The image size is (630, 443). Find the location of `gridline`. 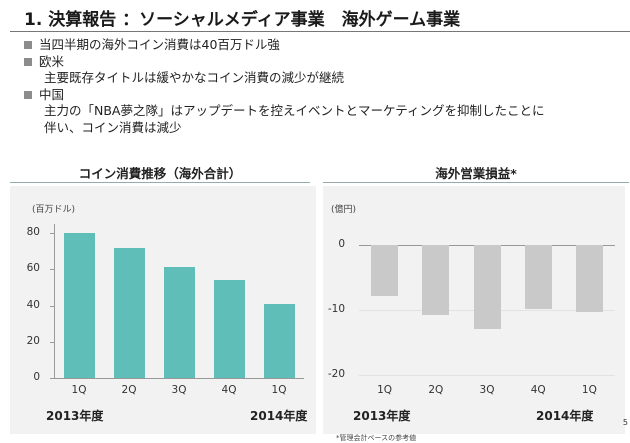

gridline is located at coordinates (487, 375).